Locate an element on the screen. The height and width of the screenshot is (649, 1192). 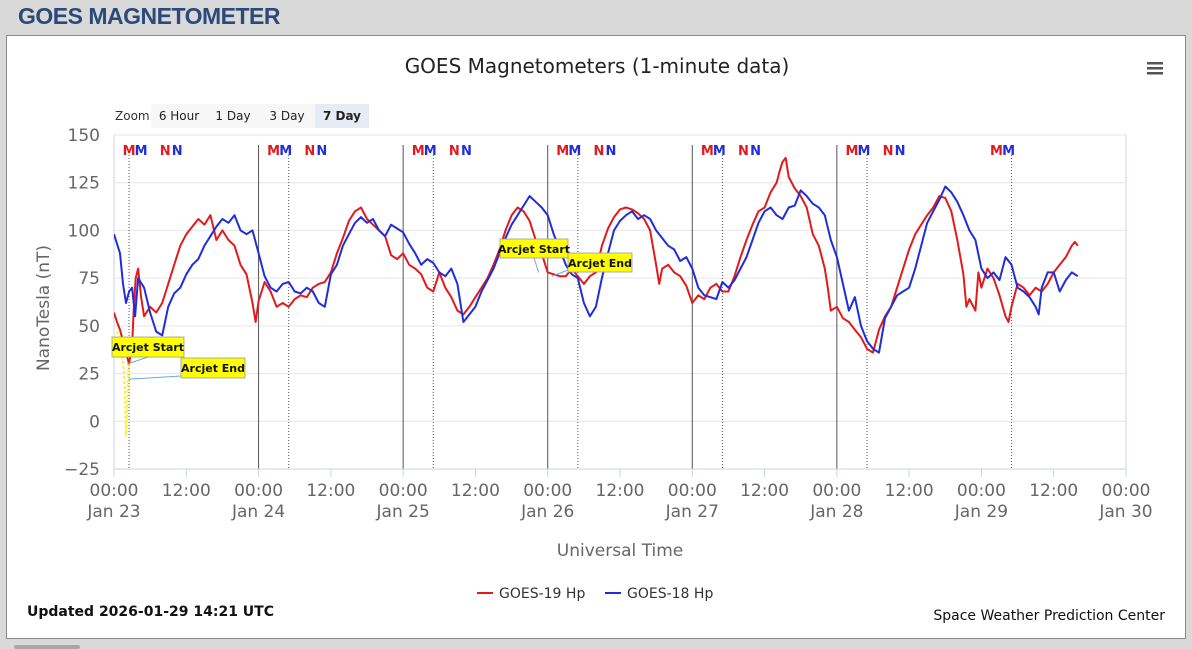
legend-item-goes-19-hp: GOES-19 Hp is located at coordinates (531, 594).